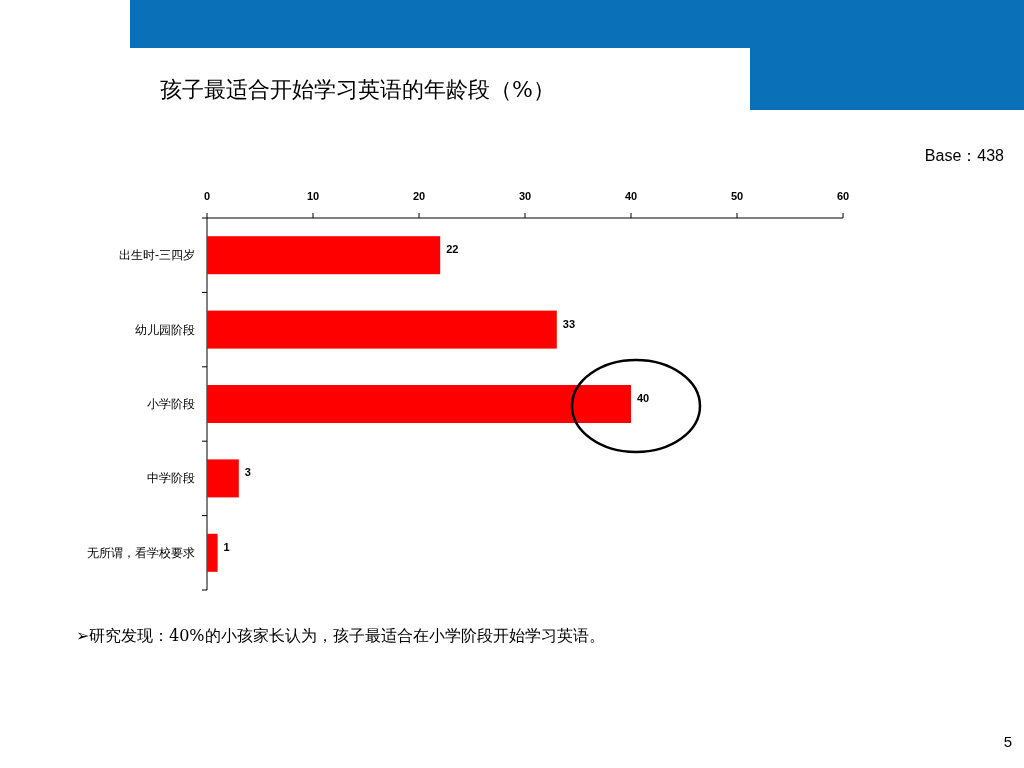  What do you see at coordinates (207, 196) in the screenshot?
I see `x-tick-label: 0` at bounding box center [207, 196].